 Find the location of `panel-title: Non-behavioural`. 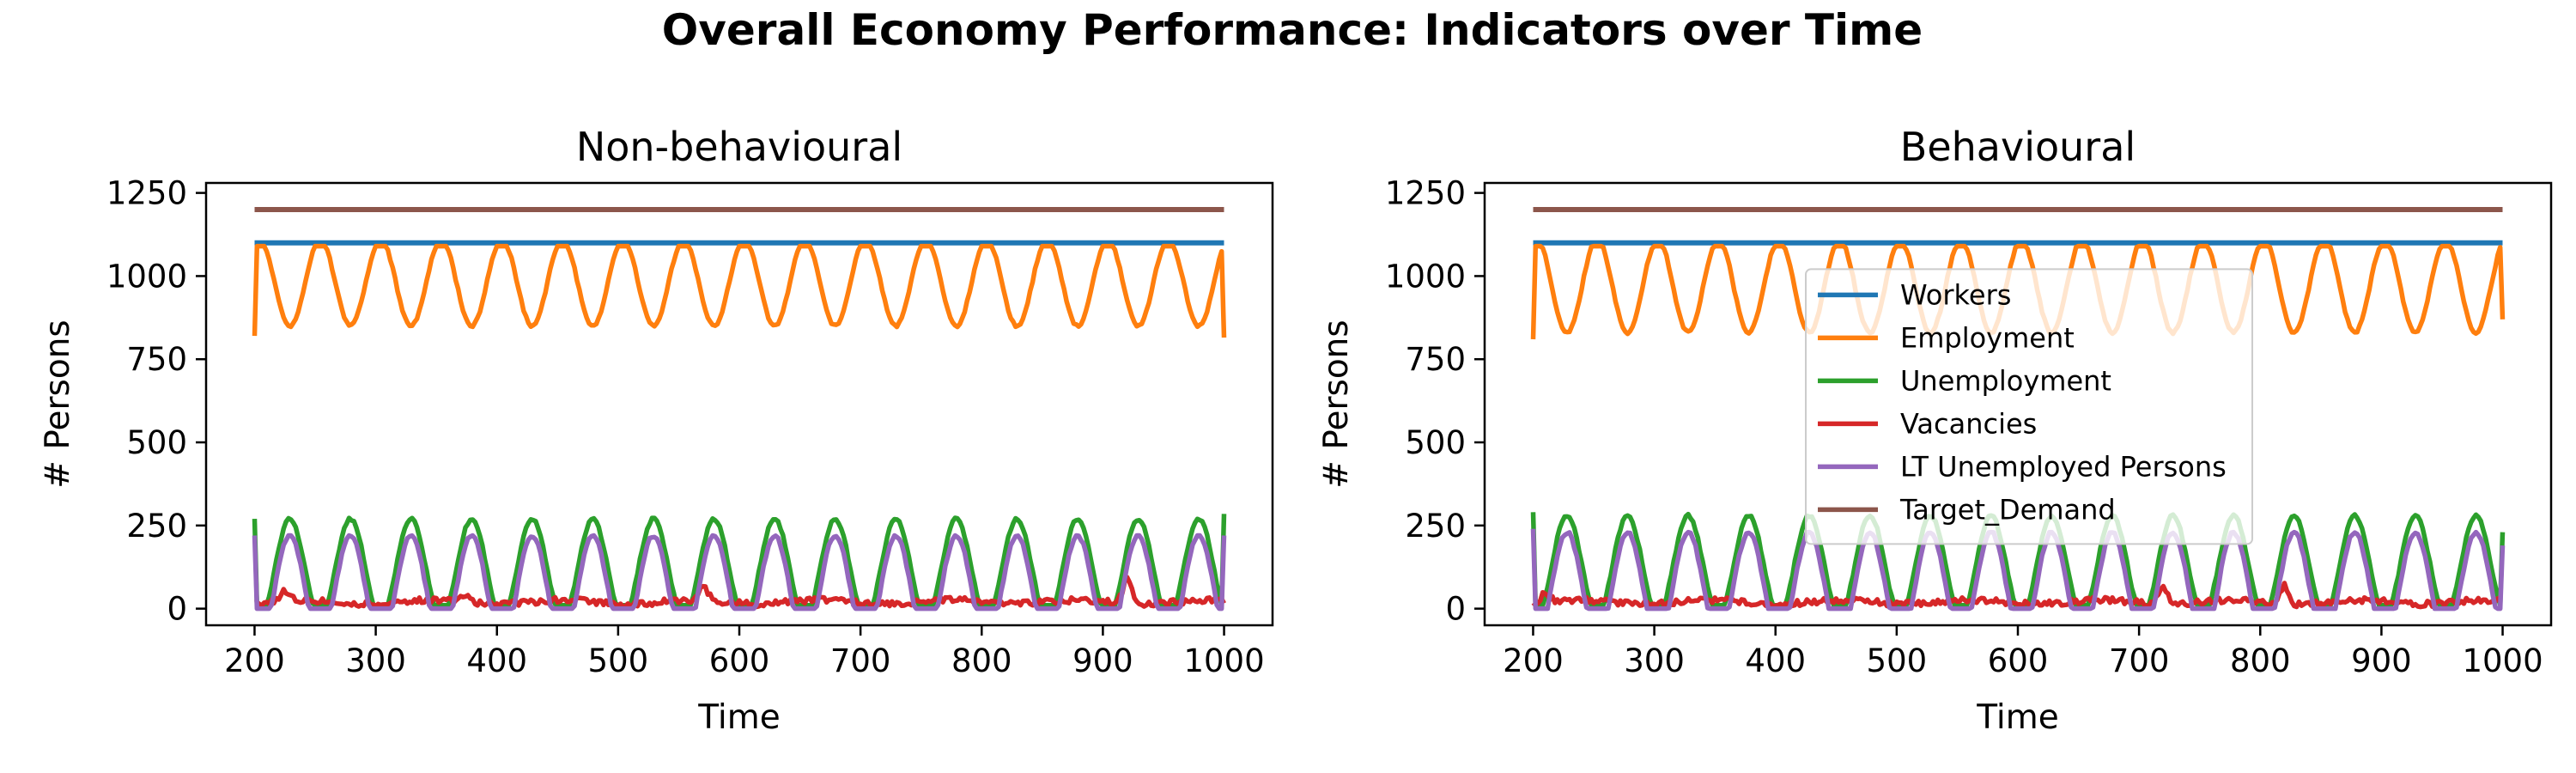

panel-title: Non-behavioural is located at coordinates (739, 147).